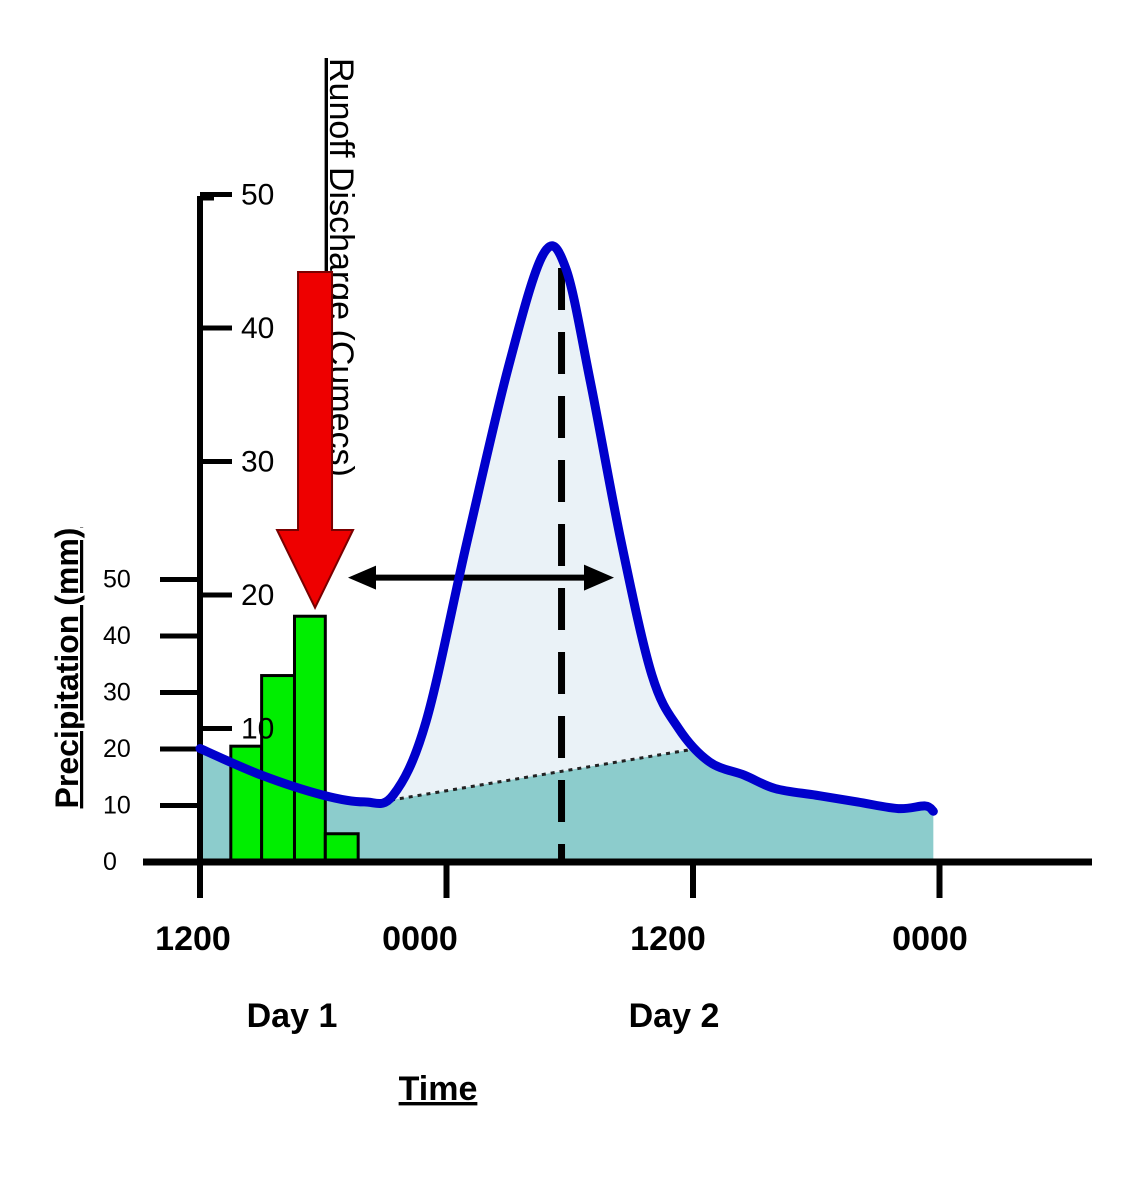 Image resolution: width=1146 pixels, height=1200 pixels. Describe the element at coordinates (561, 939) in the screenshot. I see `x-axis-labels: 1200 0000 1200 0000` at that location.